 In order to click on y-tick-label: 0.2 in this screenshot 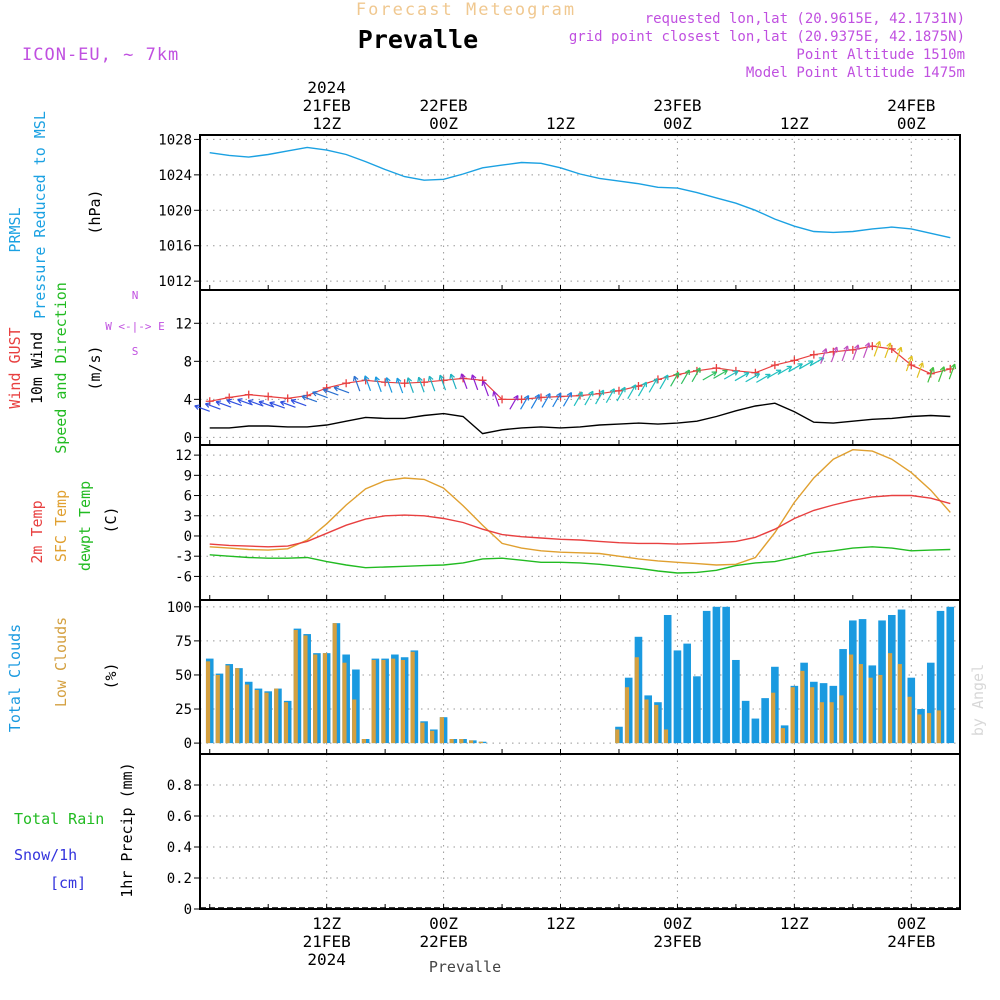, I will do `click(179, 879)`.